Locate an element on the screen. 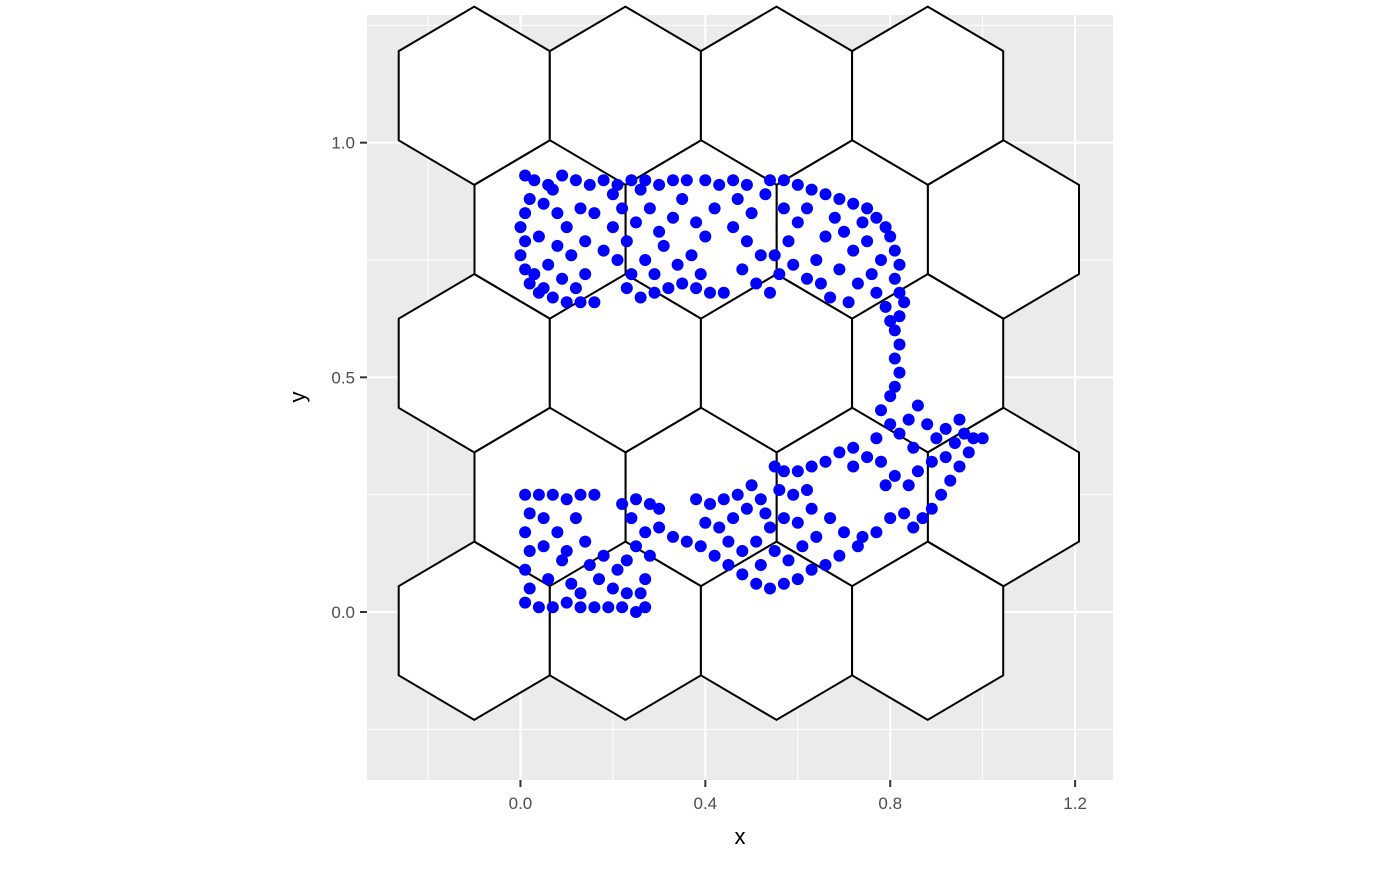 The height and width of the screenshot is (870, 1400). y-axis-title: y is located at coordinates (297, 397).